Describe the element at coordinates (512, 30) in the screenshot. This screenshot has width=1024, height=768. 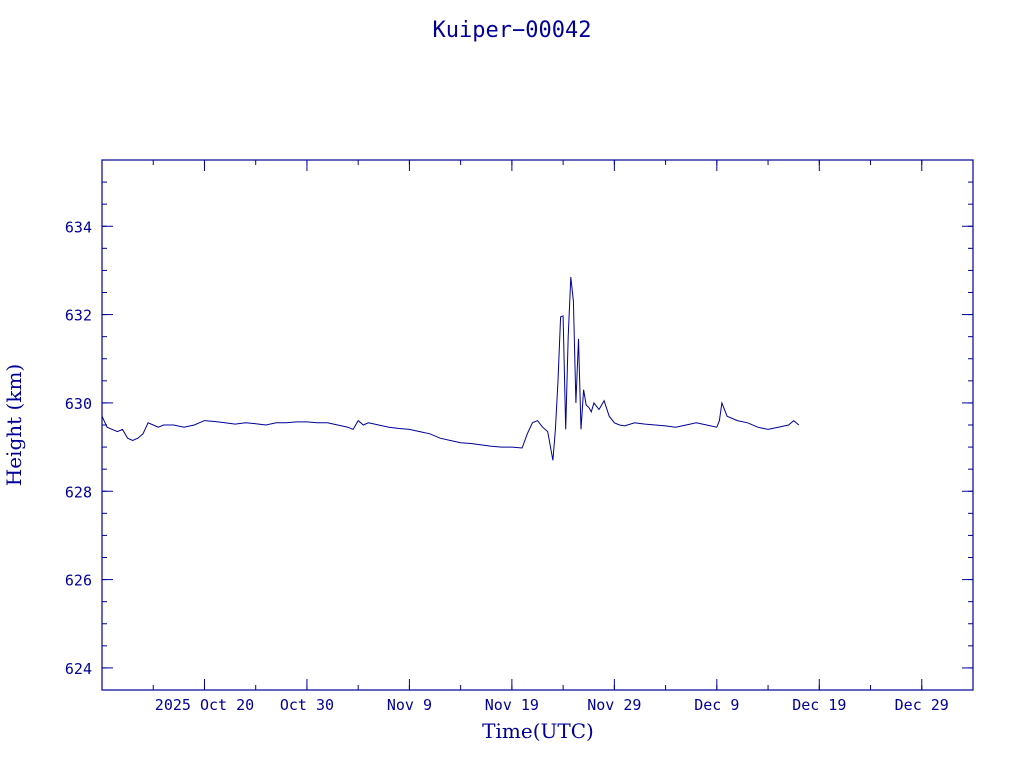
I see `chart-title: Kuiper−00042` at that location.